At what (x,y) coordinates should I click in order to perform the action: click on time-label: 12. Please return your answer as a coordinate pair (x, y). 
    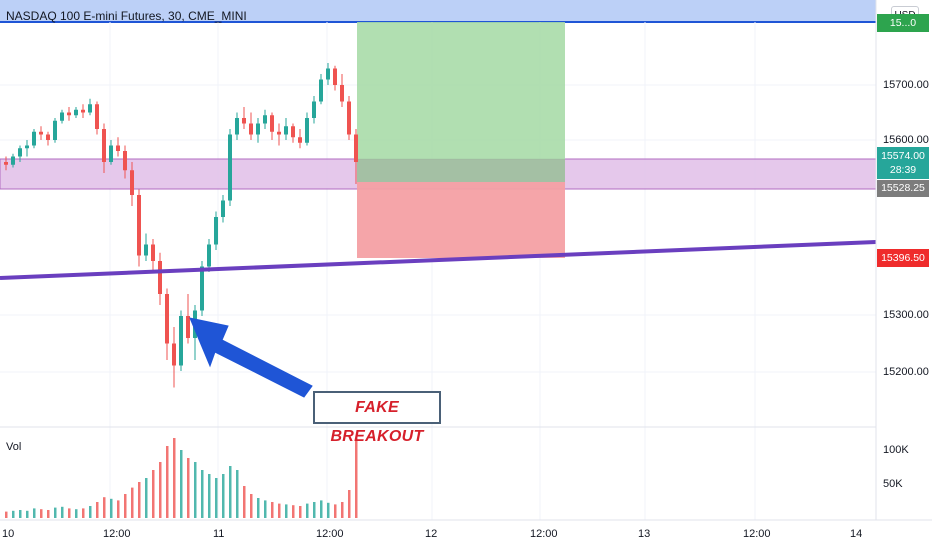
    Looking at the image, I should click on (431, 534).